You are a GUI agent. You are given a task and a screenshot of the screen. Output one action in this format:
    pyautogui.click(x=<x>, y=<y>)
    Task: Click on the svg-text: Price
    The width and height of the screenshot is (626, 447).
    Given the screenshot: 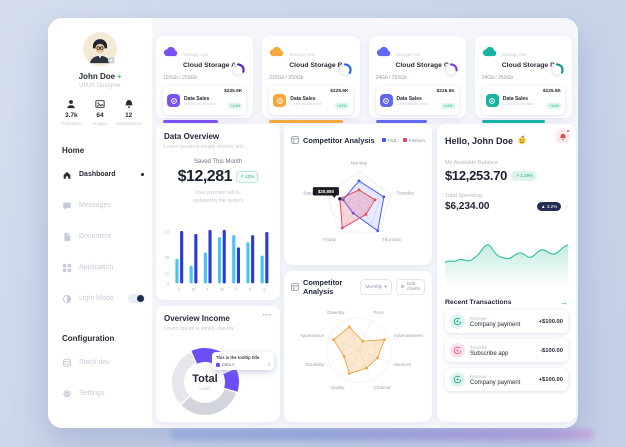 What is the action you would take?
    pyautogui.click(x=378, y=312)
    